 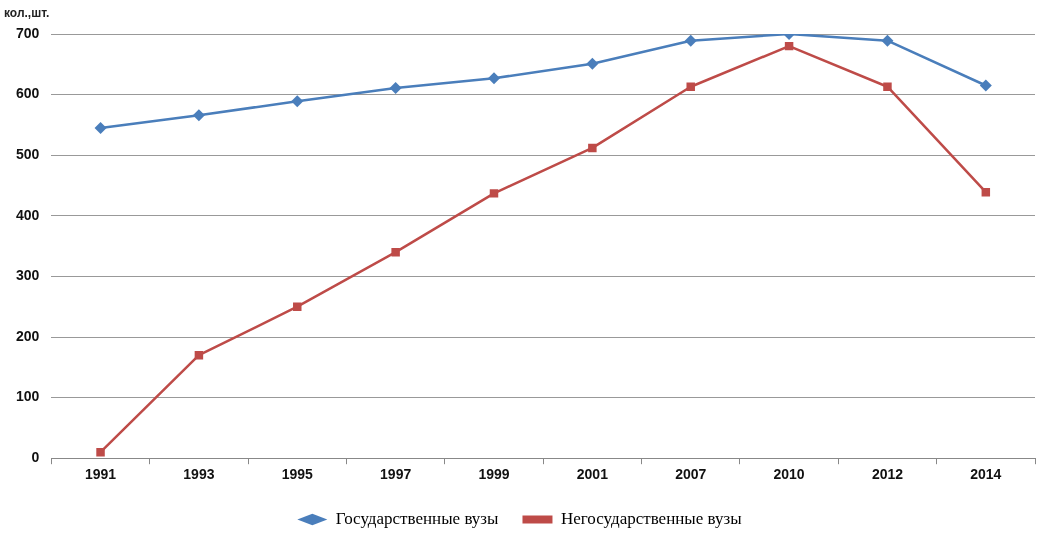 I want to click on legend-label: Государственные вузы, so click(x=417, y=518).